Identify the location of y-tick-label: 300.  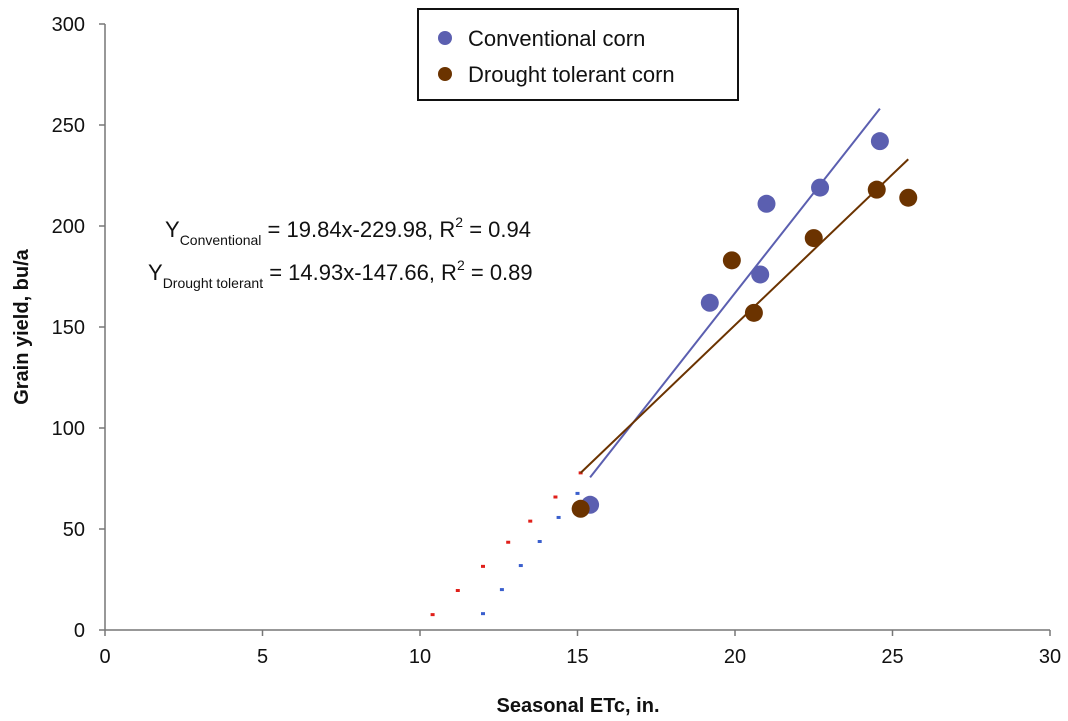
(68, 25).